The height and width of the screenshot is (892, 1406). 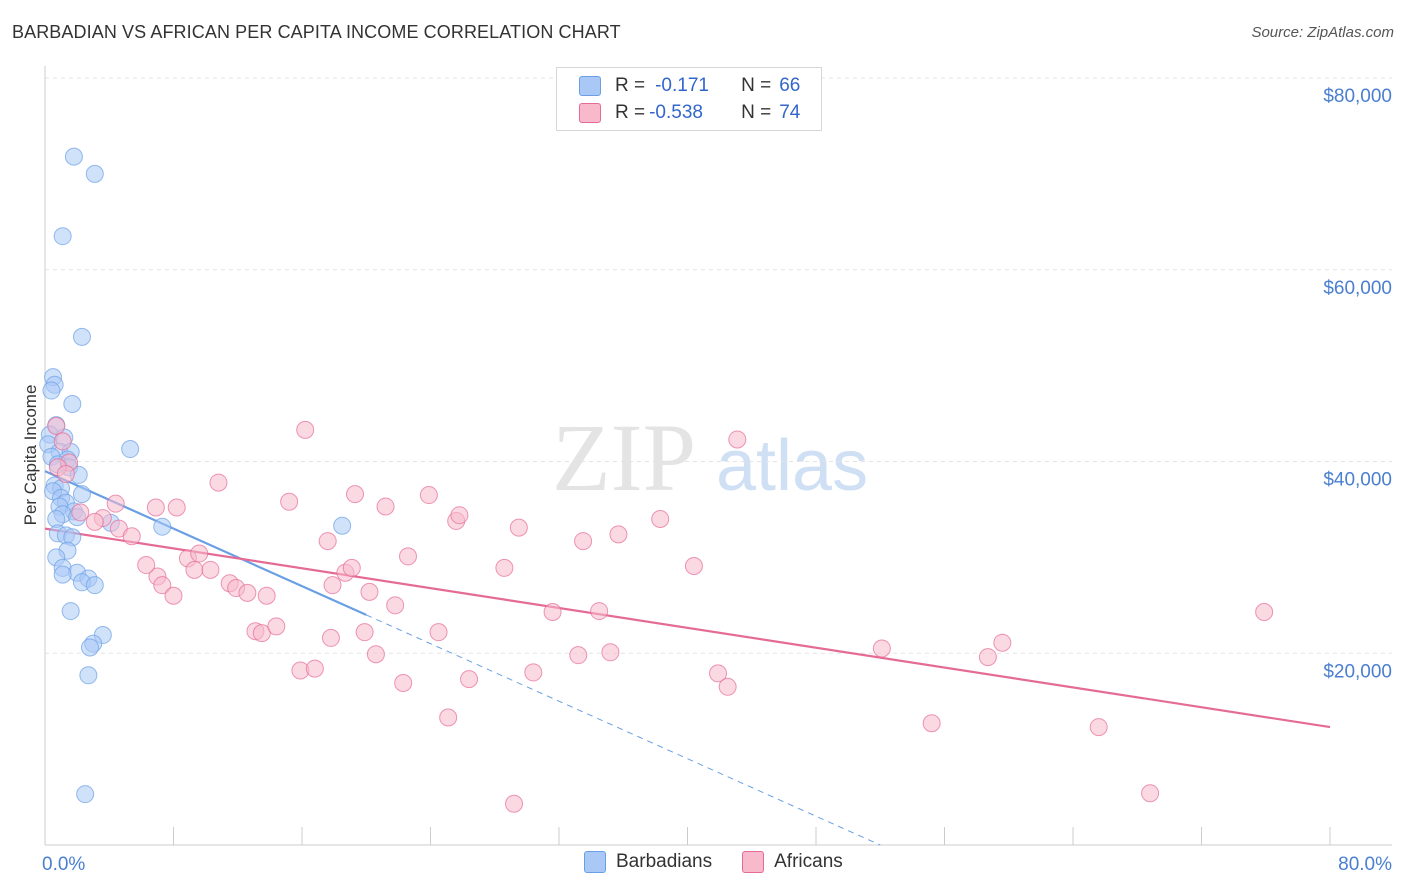 I want to click on y-tick-label: $80,000, so click(x=1357, y=96).